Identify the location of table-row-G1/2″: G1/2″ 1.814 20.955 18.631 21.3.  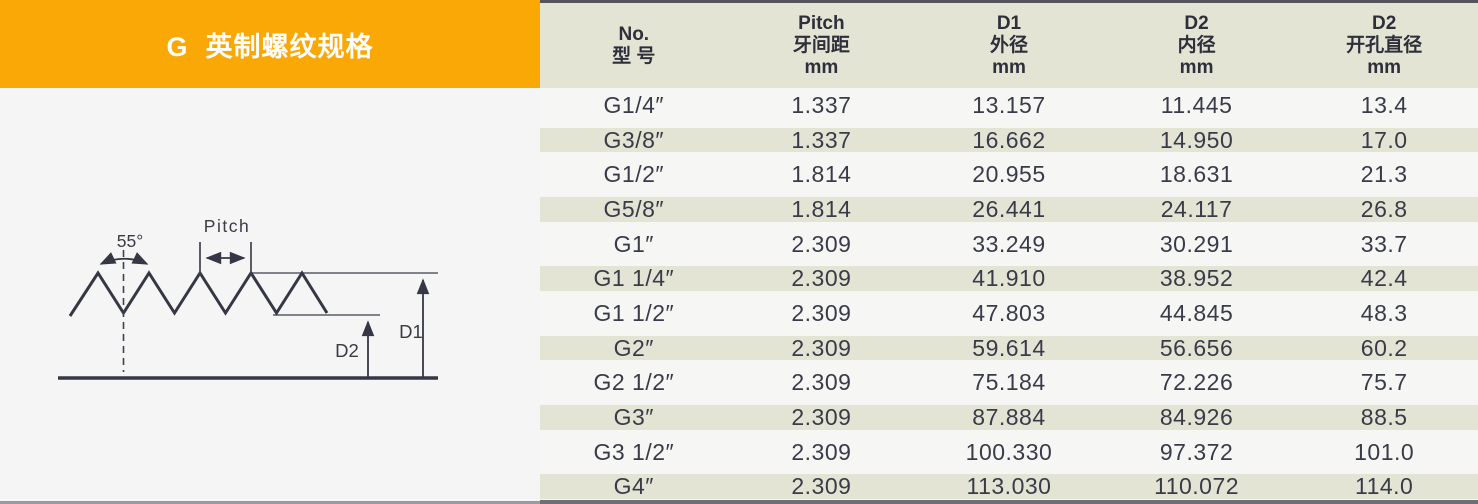
(1009, 174).